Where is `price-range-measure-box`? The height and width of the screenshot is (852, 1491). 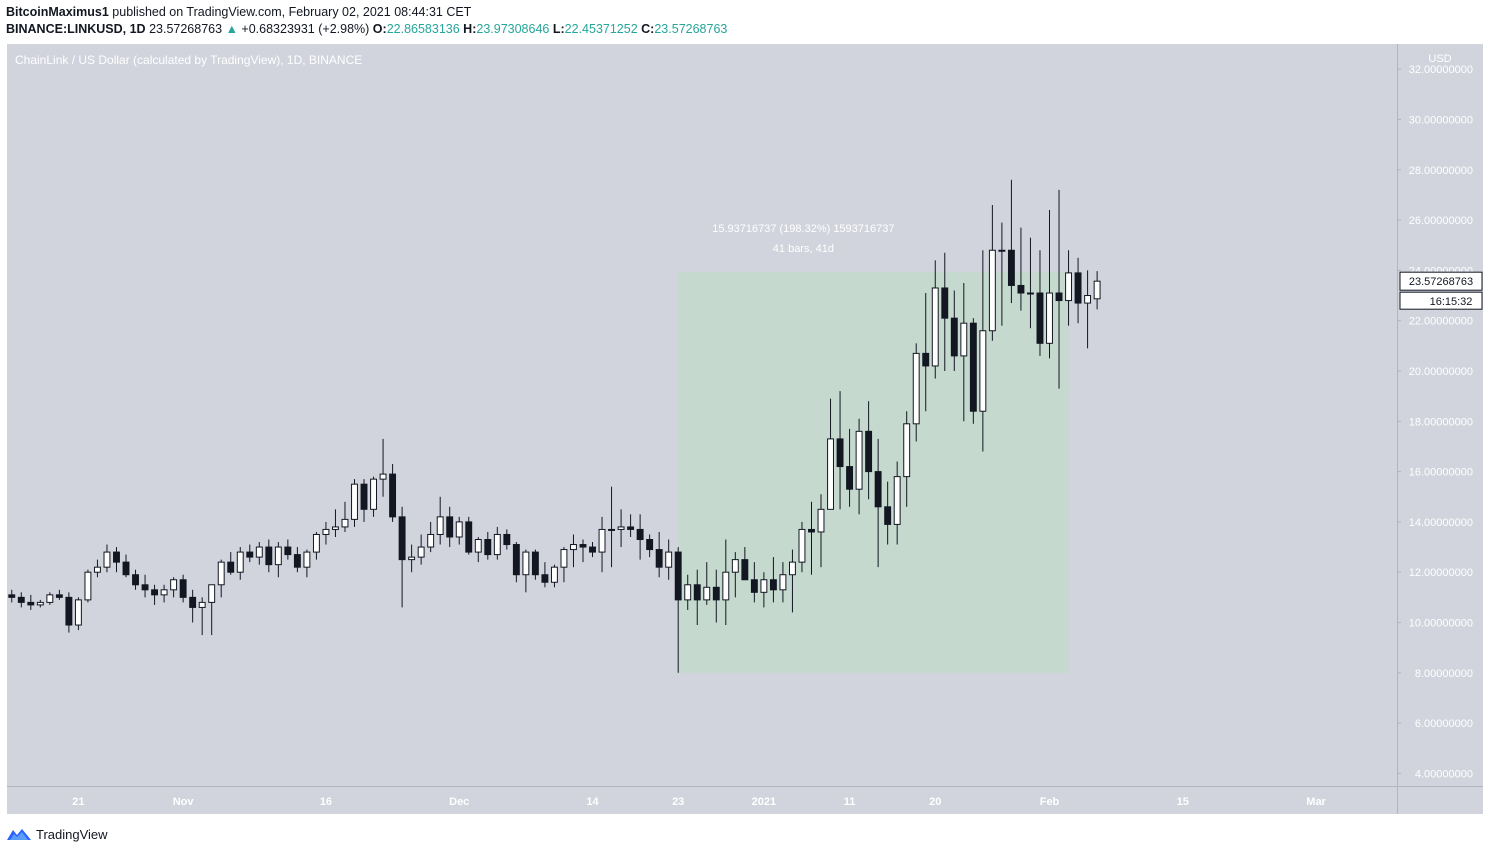
price-range-measure-box is located at coordinates (873, 472).